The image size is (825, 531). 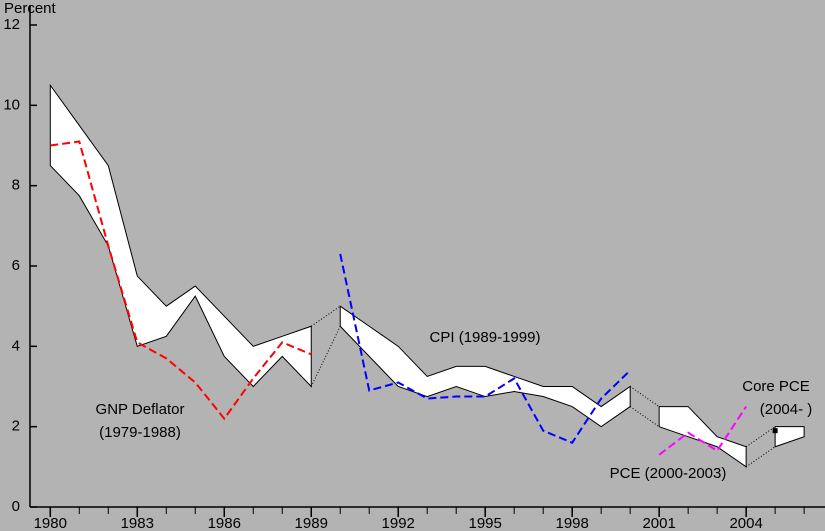 I want to click on y-tick-label: 12, so click(x=11, y=24).